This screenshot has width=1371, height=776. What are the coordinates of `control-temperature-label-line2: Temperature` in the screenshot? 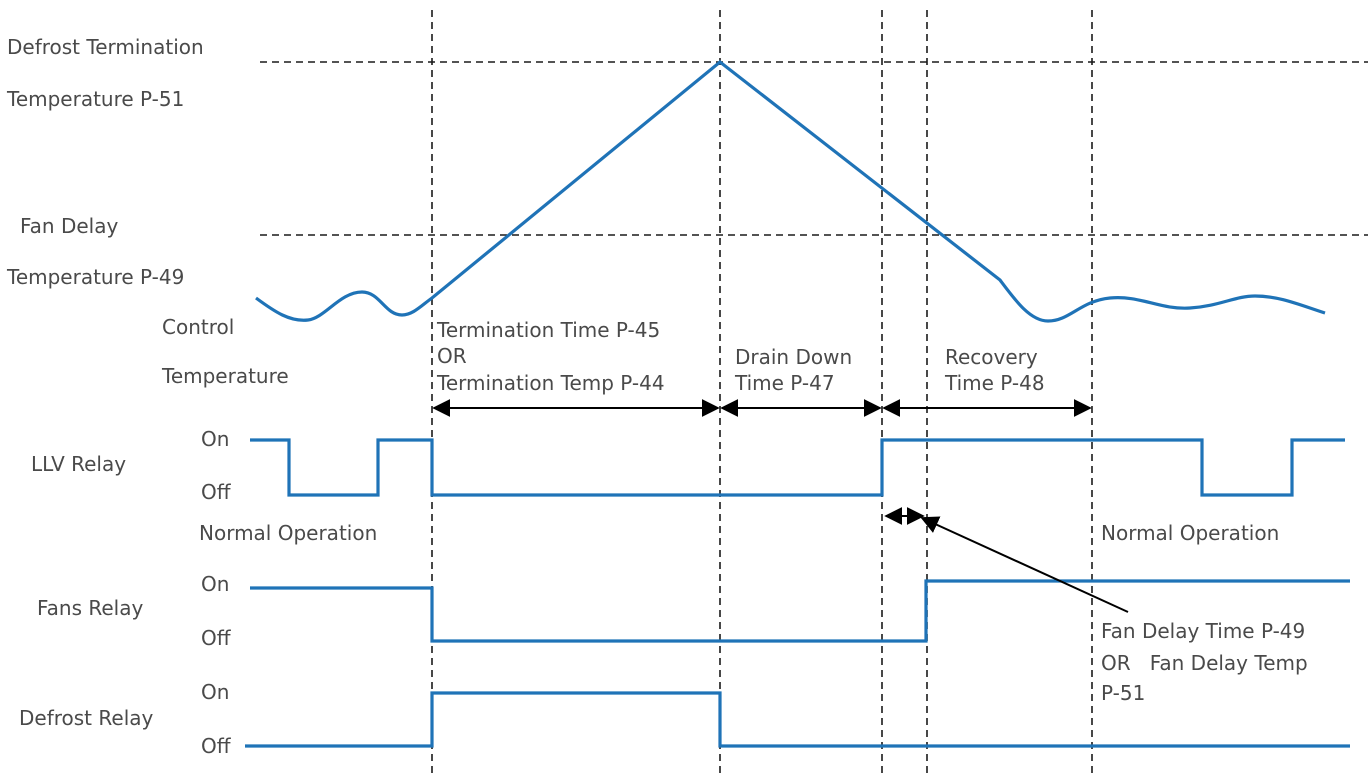 It's located at (225, 376).